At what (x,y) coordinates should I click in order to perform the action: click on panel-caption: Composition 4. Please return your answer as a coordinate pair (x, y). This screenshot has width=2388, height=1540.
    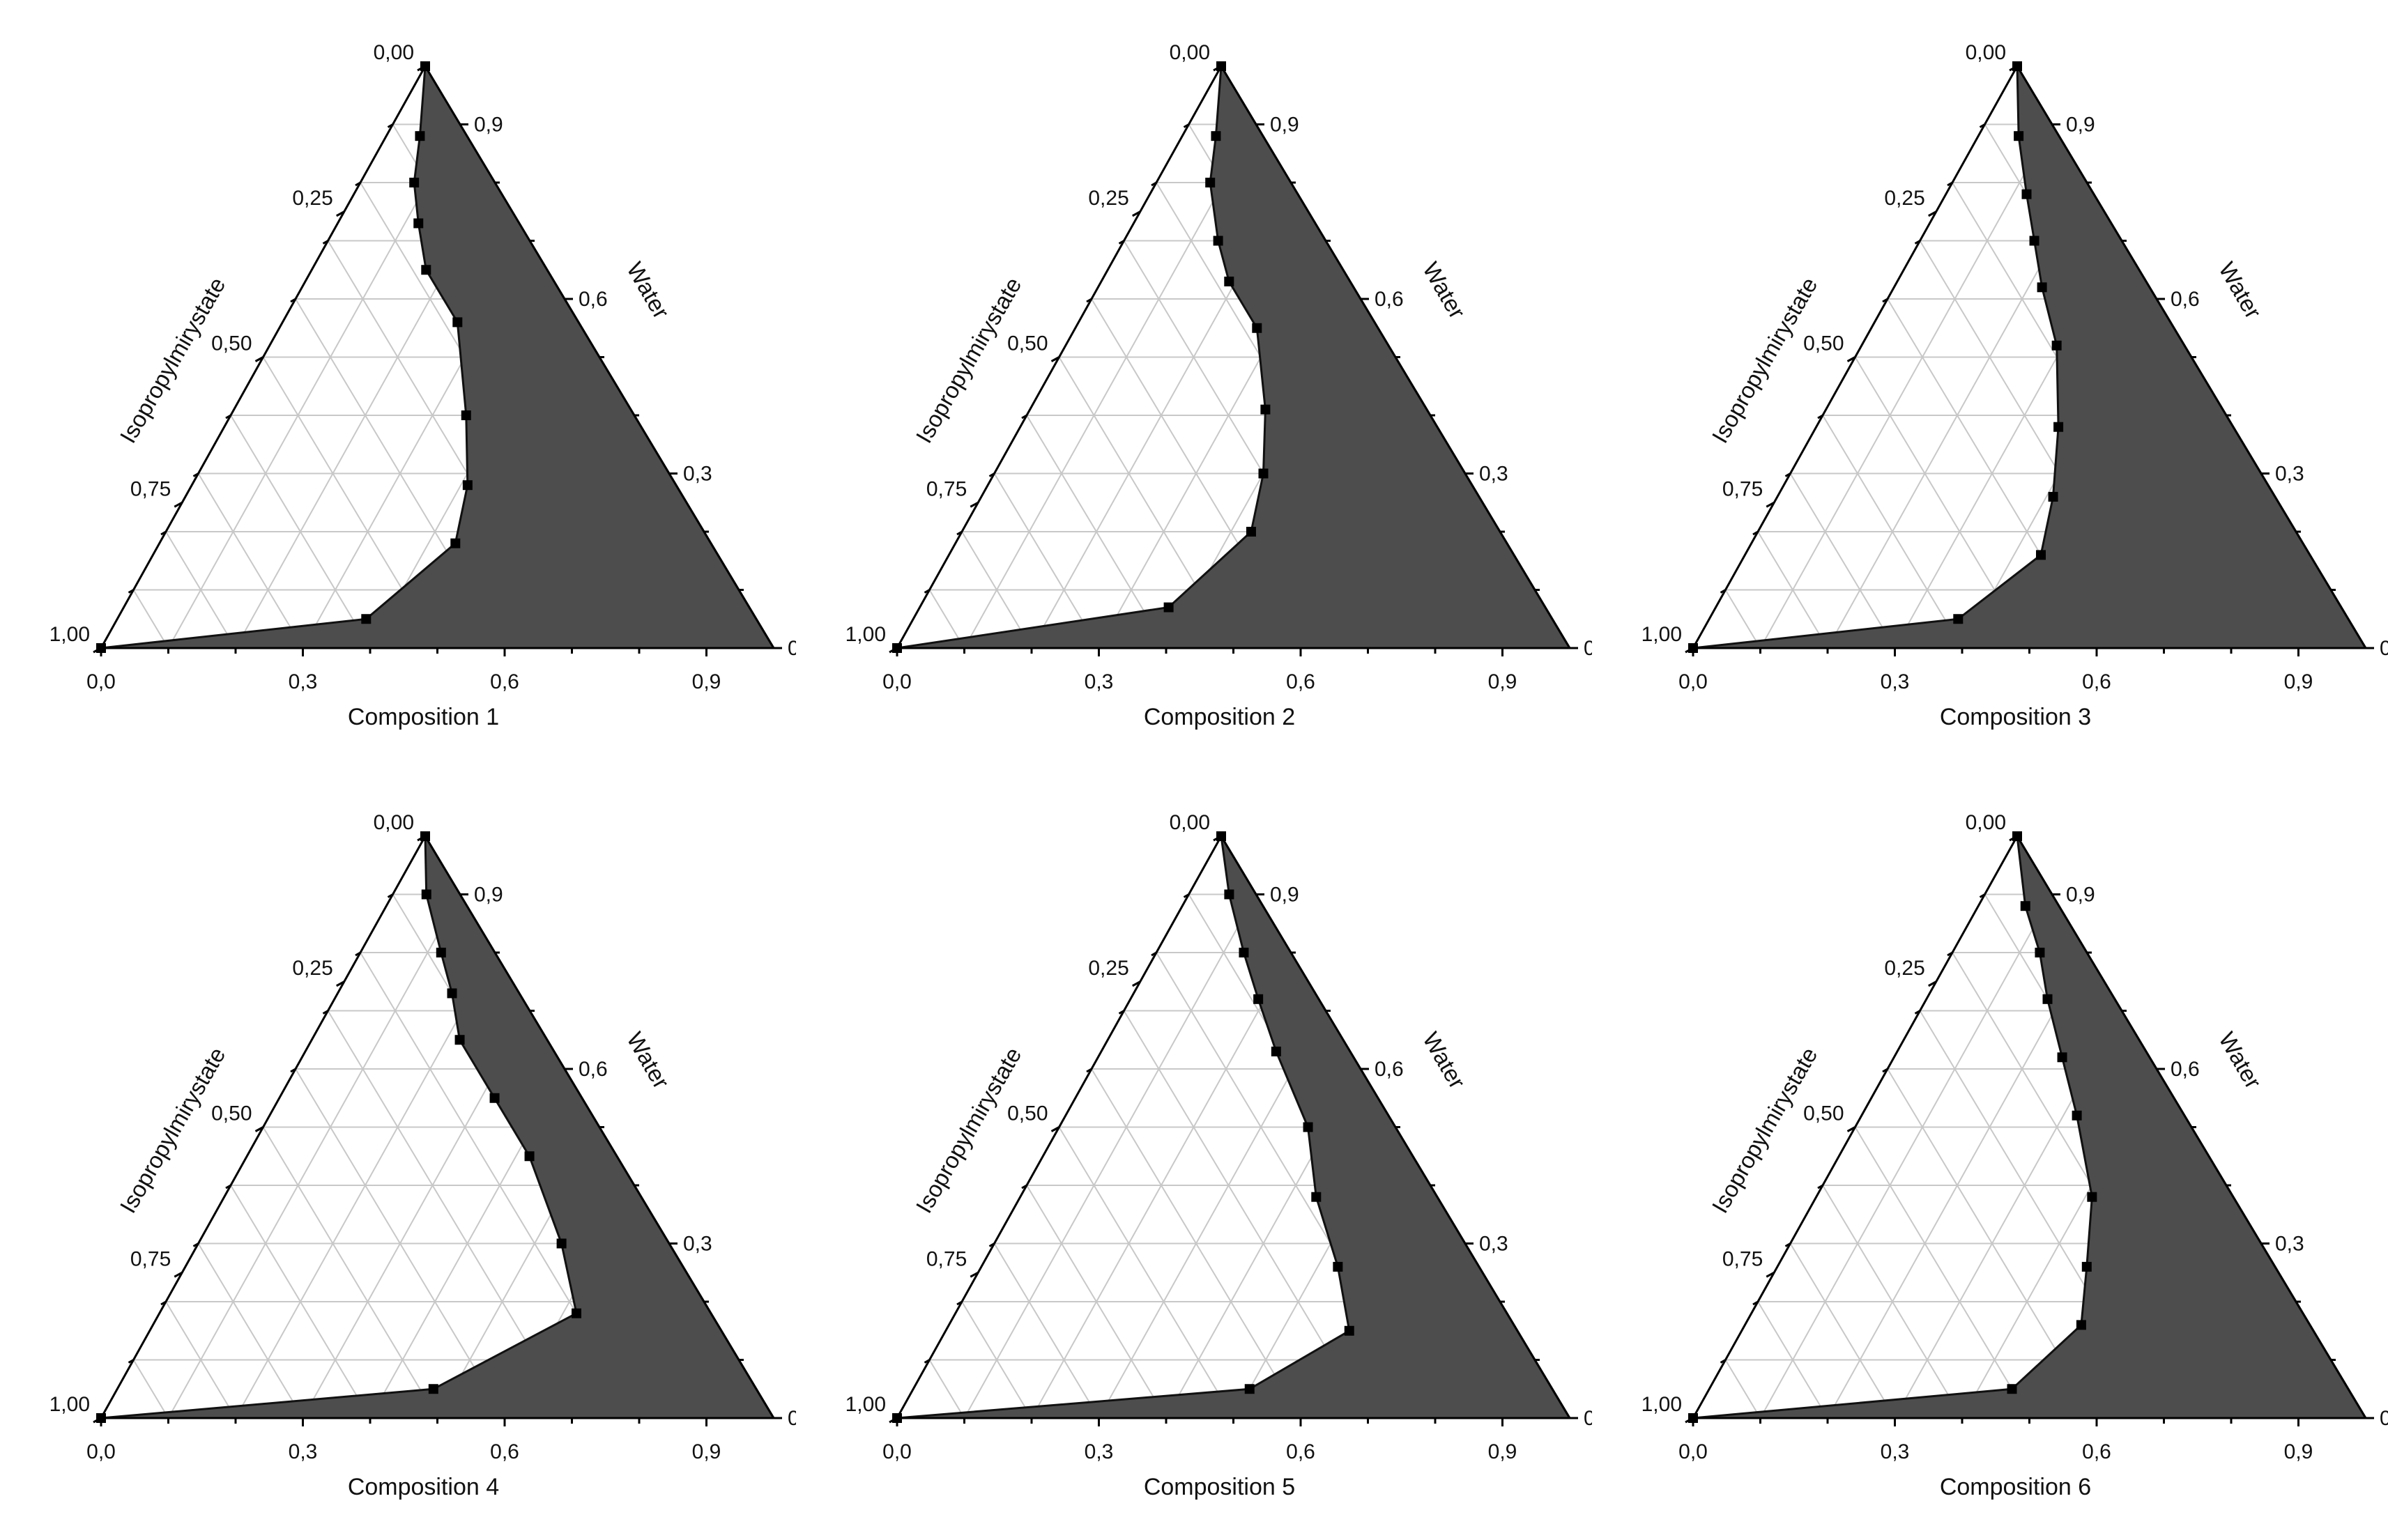
    Looking at the image, I should click on (424, 1487).